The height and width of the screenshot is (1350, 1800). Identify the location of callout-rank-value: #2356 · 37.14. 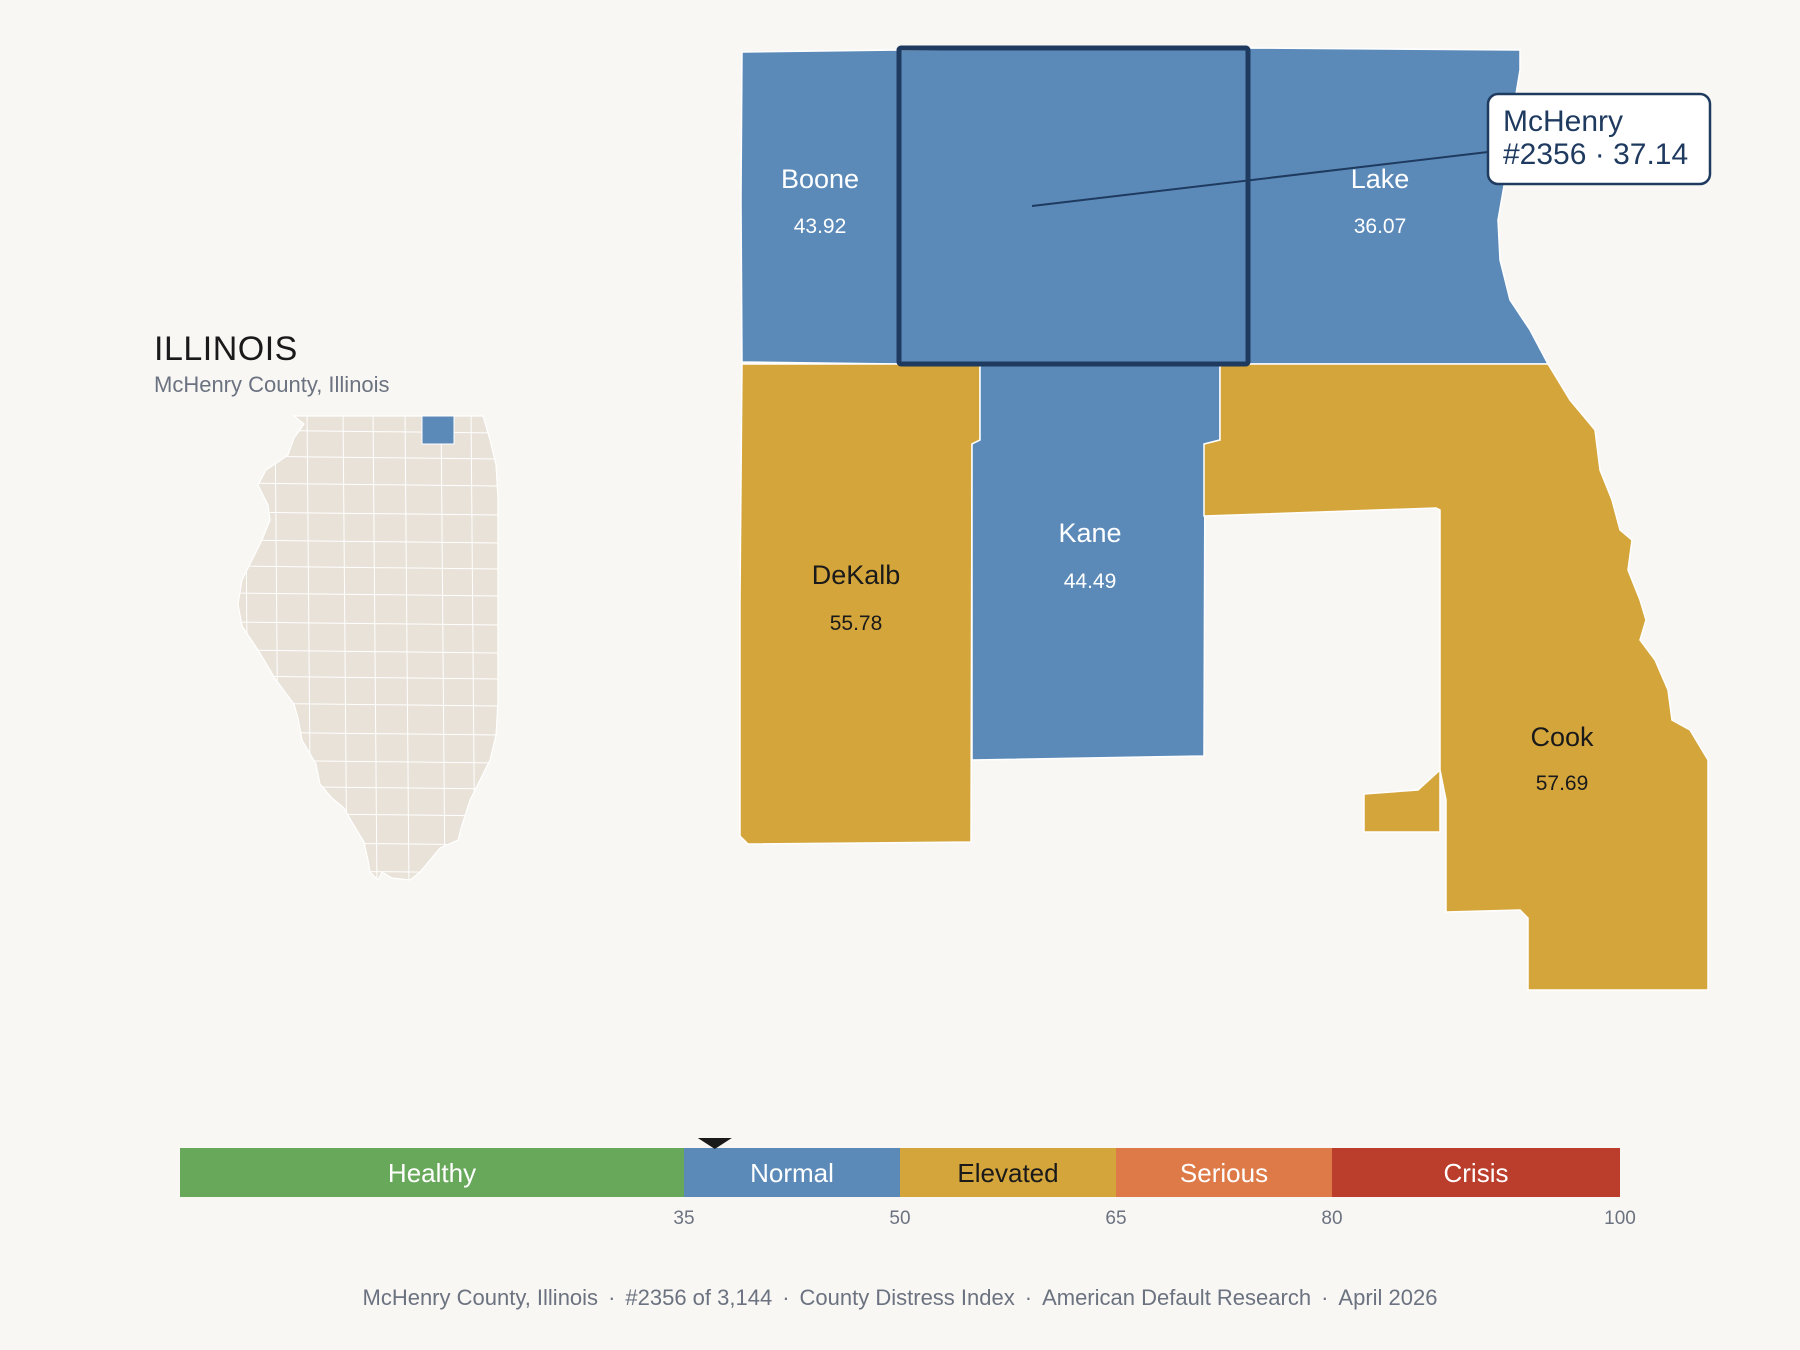
(1595, 154).